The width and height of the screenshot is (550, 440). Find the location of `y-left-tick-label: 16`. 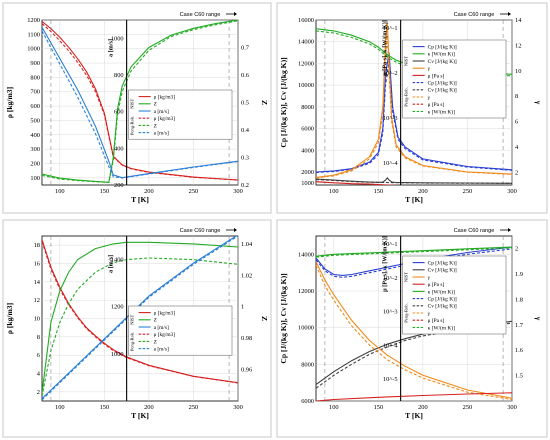

y-left-tick-label: 16 is located at coordinates (37, 264).